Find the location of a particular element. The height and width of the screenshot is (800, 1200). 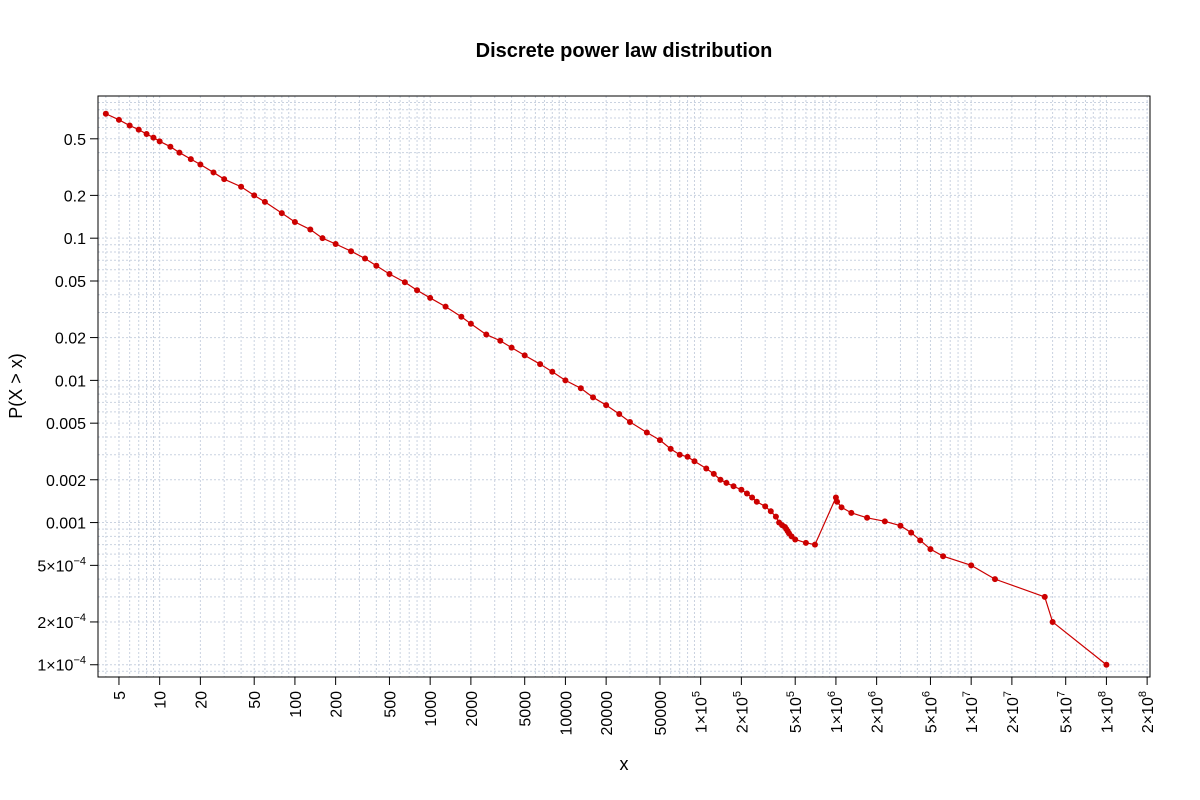

y-tick-label: 0.1 is located at coordinates (75, 239).